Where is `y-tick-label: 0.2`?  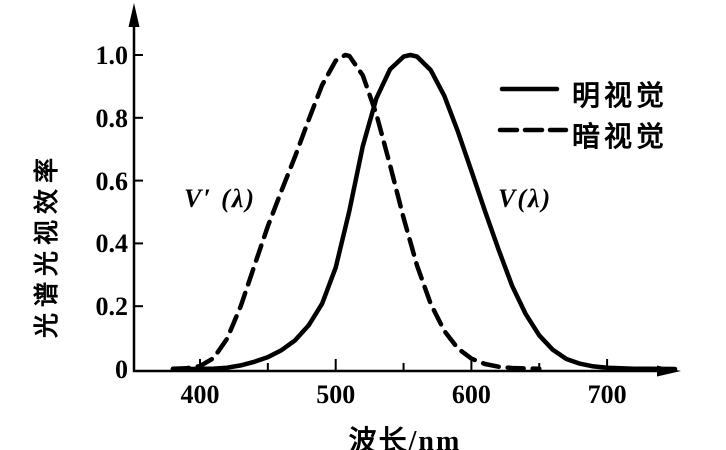
y-tick-label: 0.2 is located at coordinates (112, 307).